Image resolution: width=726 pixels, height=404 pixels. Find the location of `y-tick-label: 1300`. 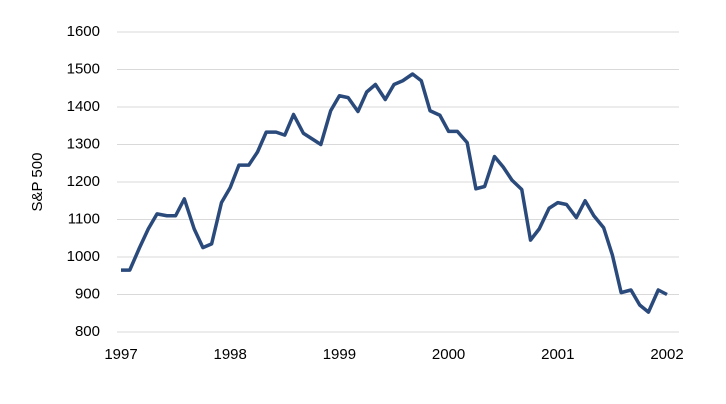

y-tick-label: 1300 is located at coordinates (83, 143).